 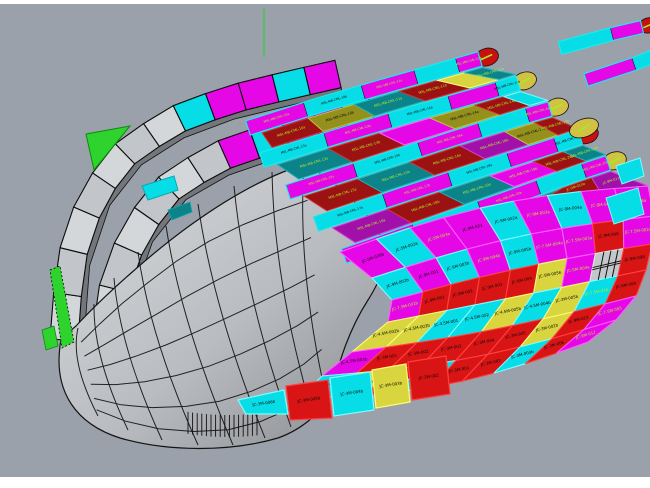 What do you see at coordinates (389, 83) in the screenshot?
I see `plate-label: MSL-MB-CML-11a` at bounding box center [389, 83].